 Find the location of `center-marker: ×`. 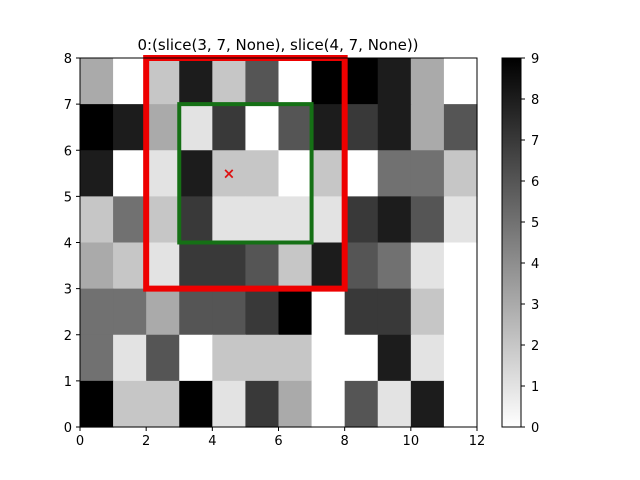

center-marker: × is located at coordinates (229, 173).